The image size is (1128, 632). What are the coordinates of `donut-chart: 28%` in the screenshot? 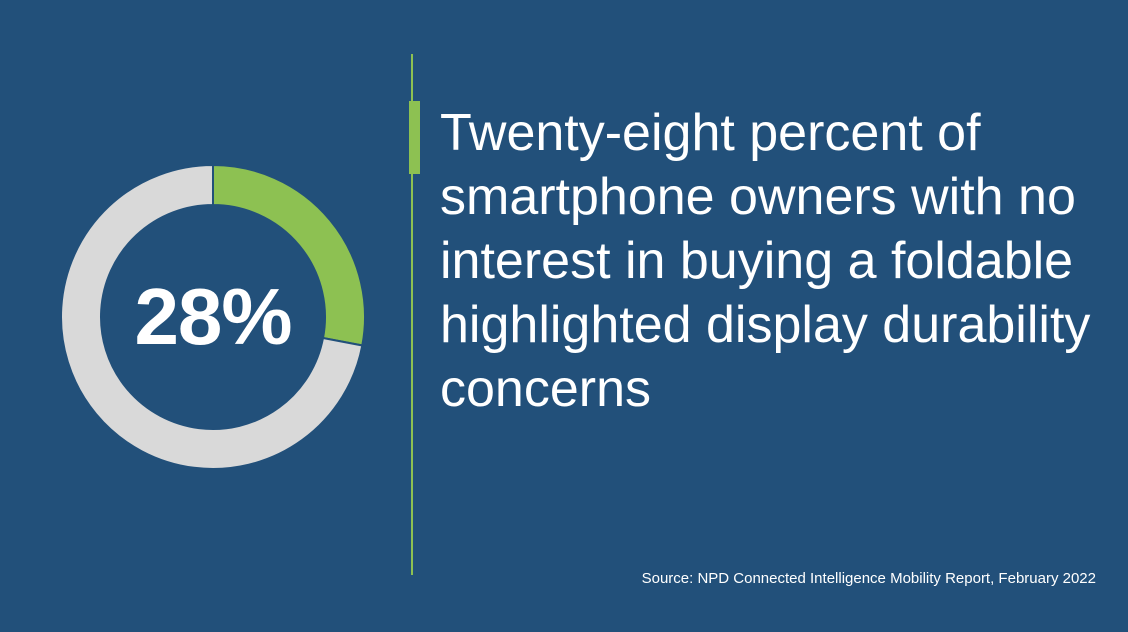 It's located at (213, 317).